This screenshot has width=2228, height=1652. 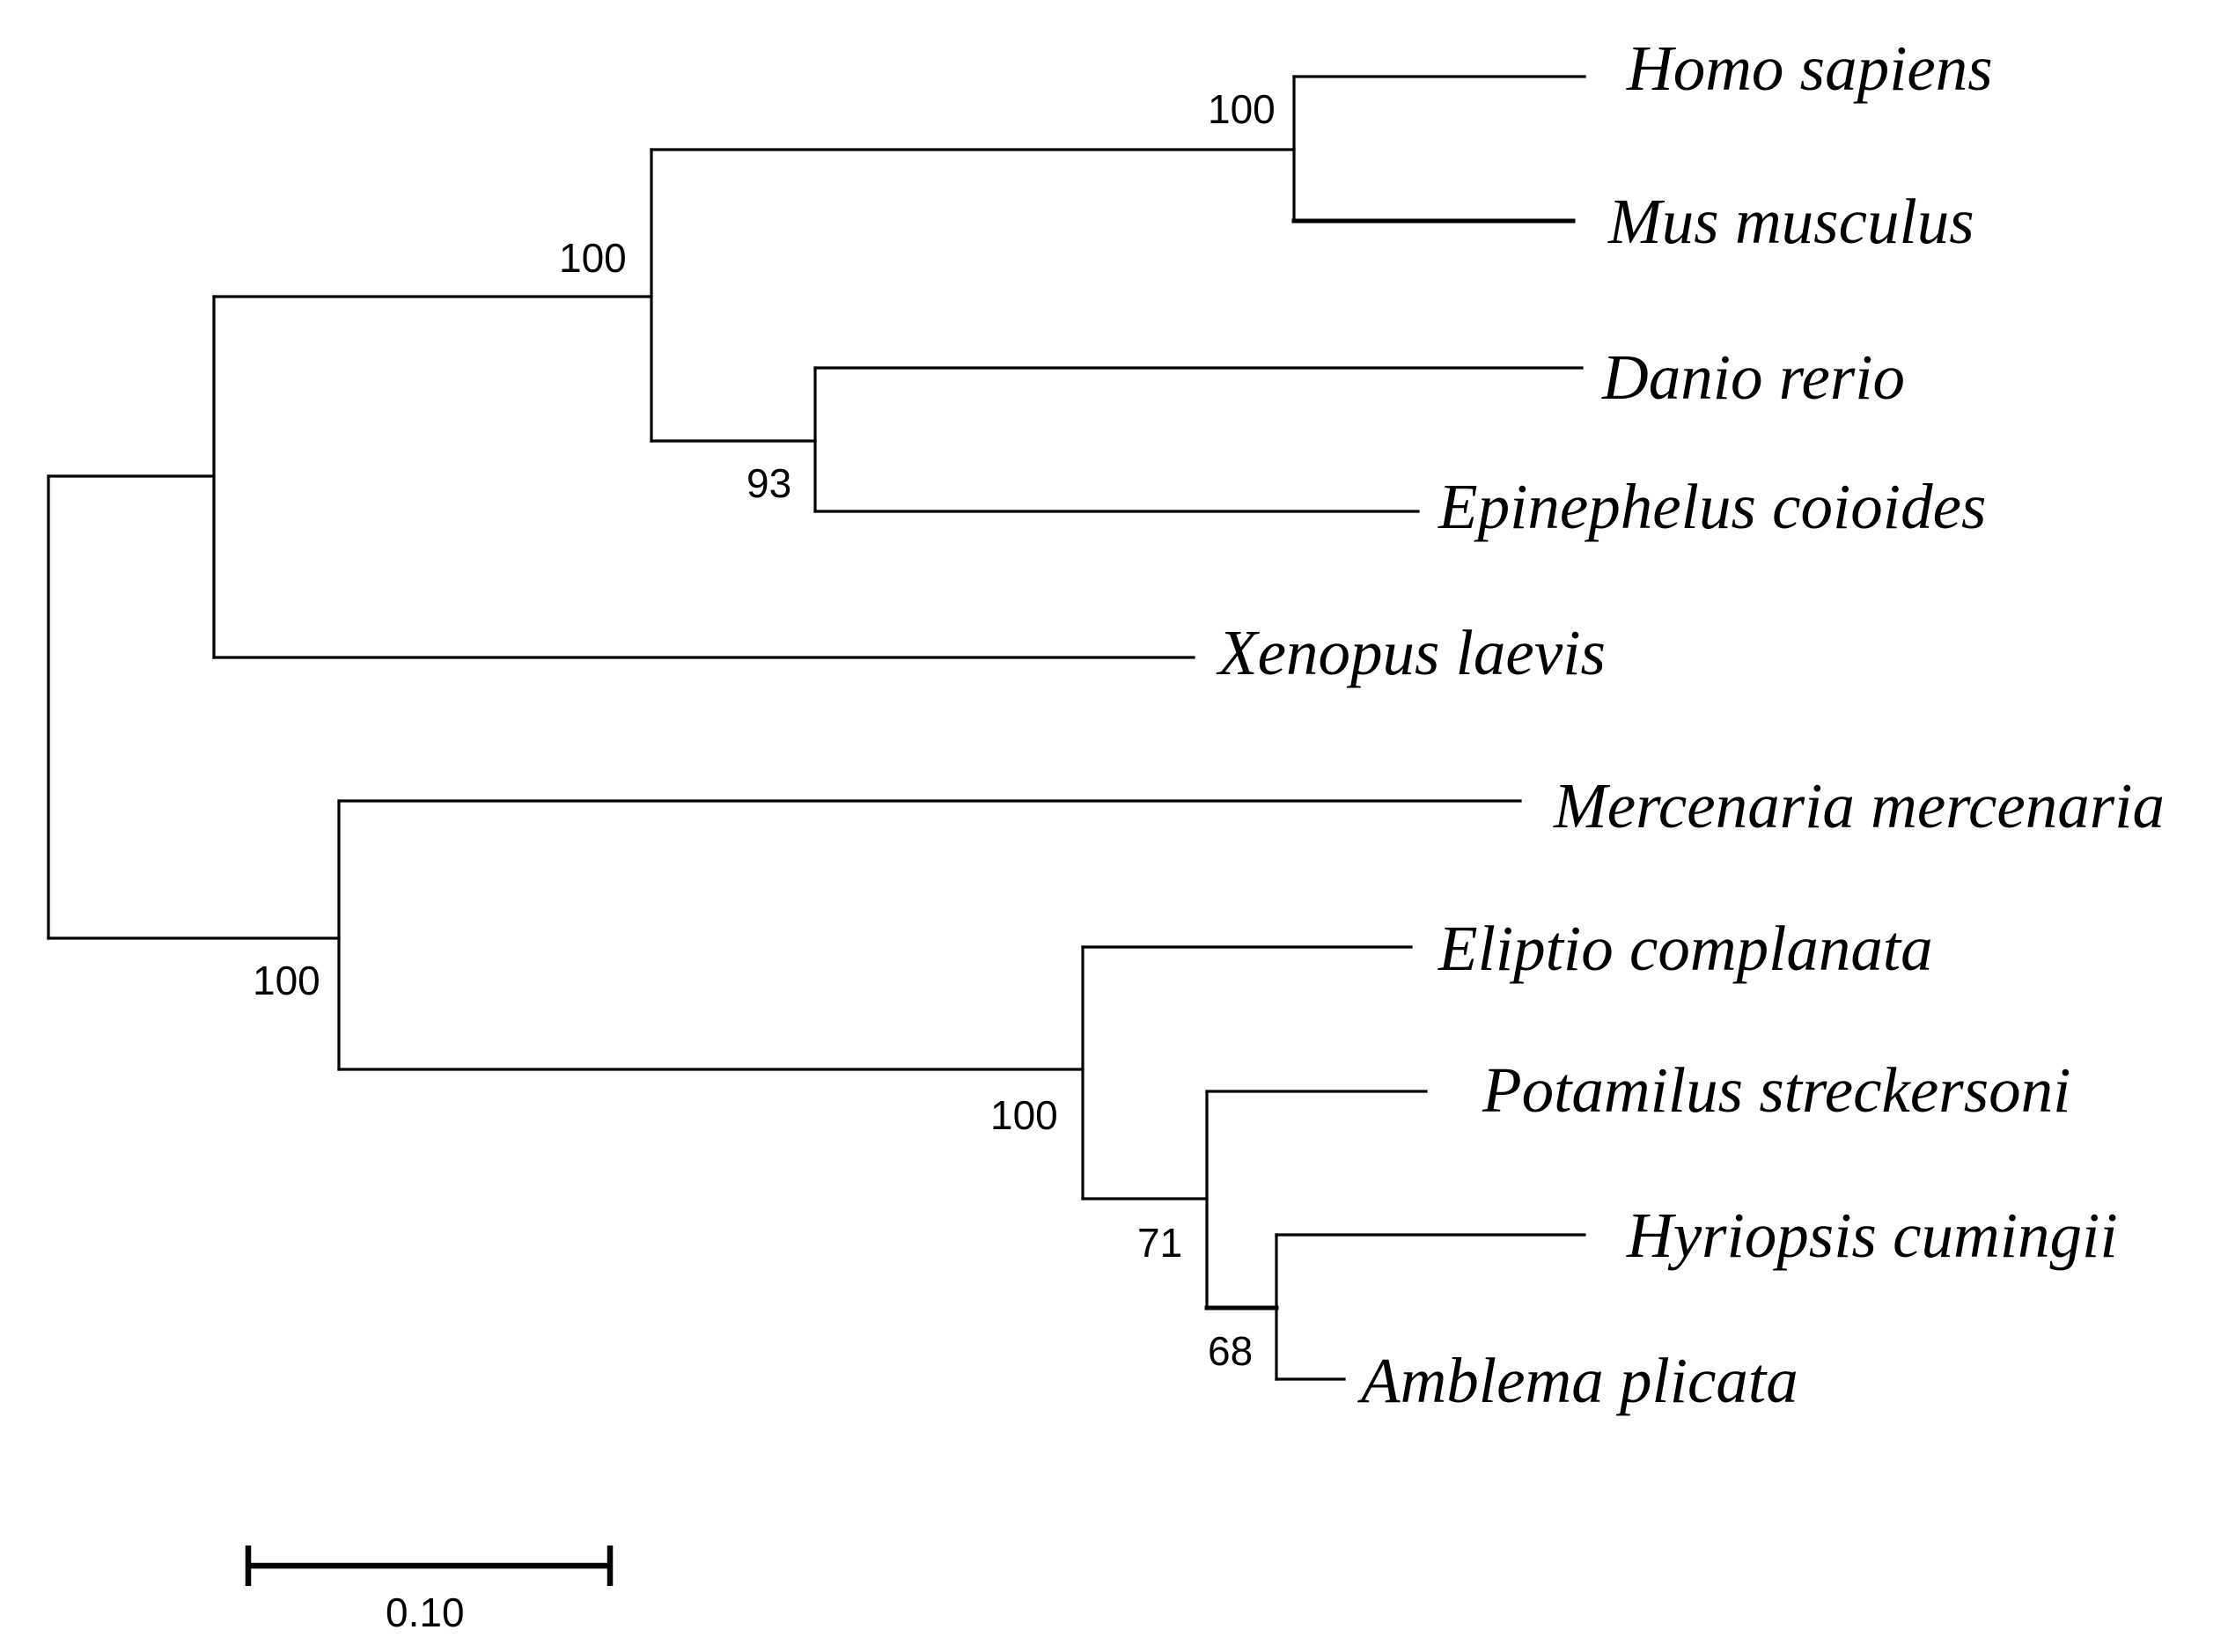 I want to click on bootstrap-value: 68, so click(x=1230, y=1351).